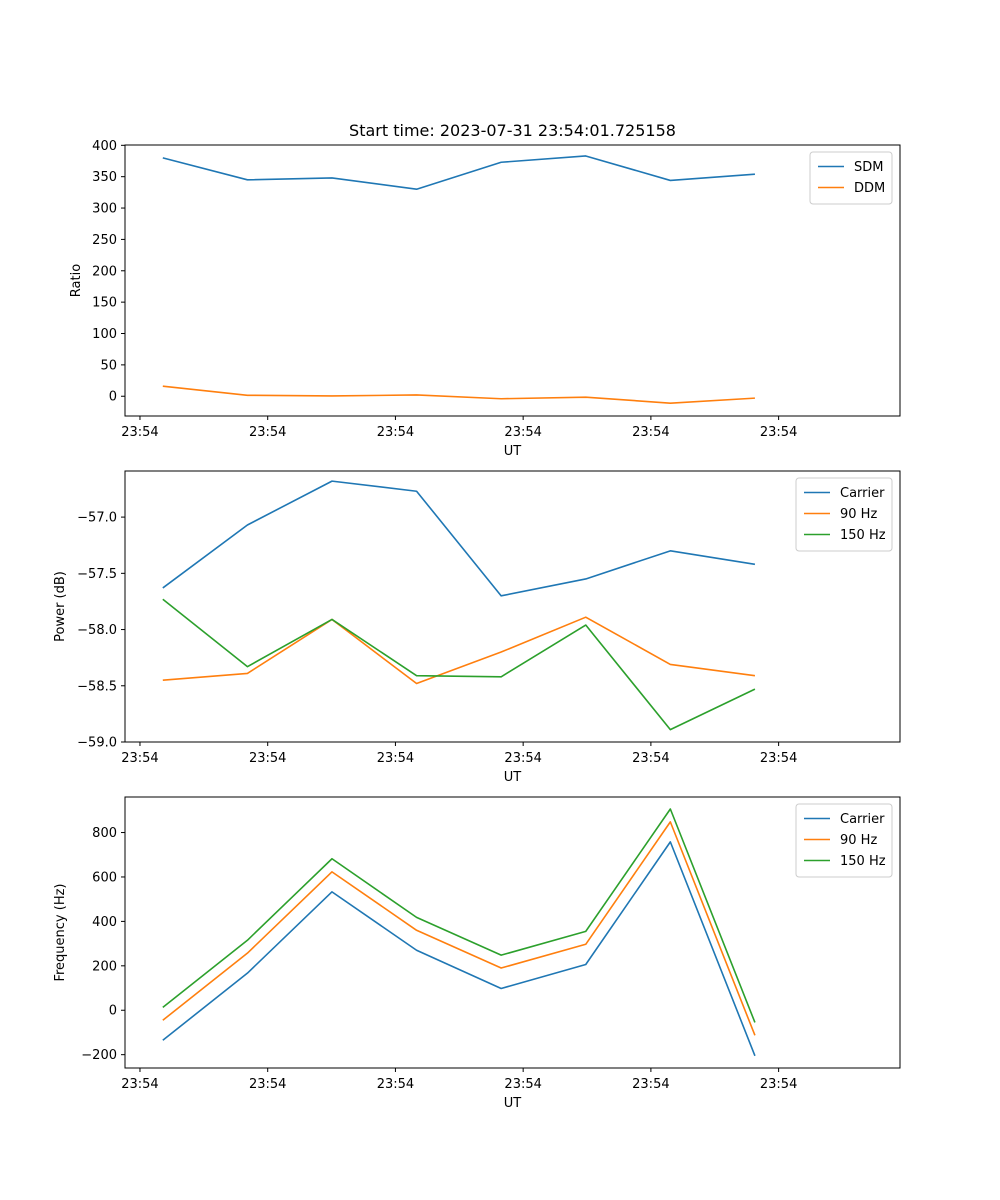 Image resolution: width=1000 pixels, height=1200 pixels. I want to click on y-tick-label: −59.0, so click(97, 743).